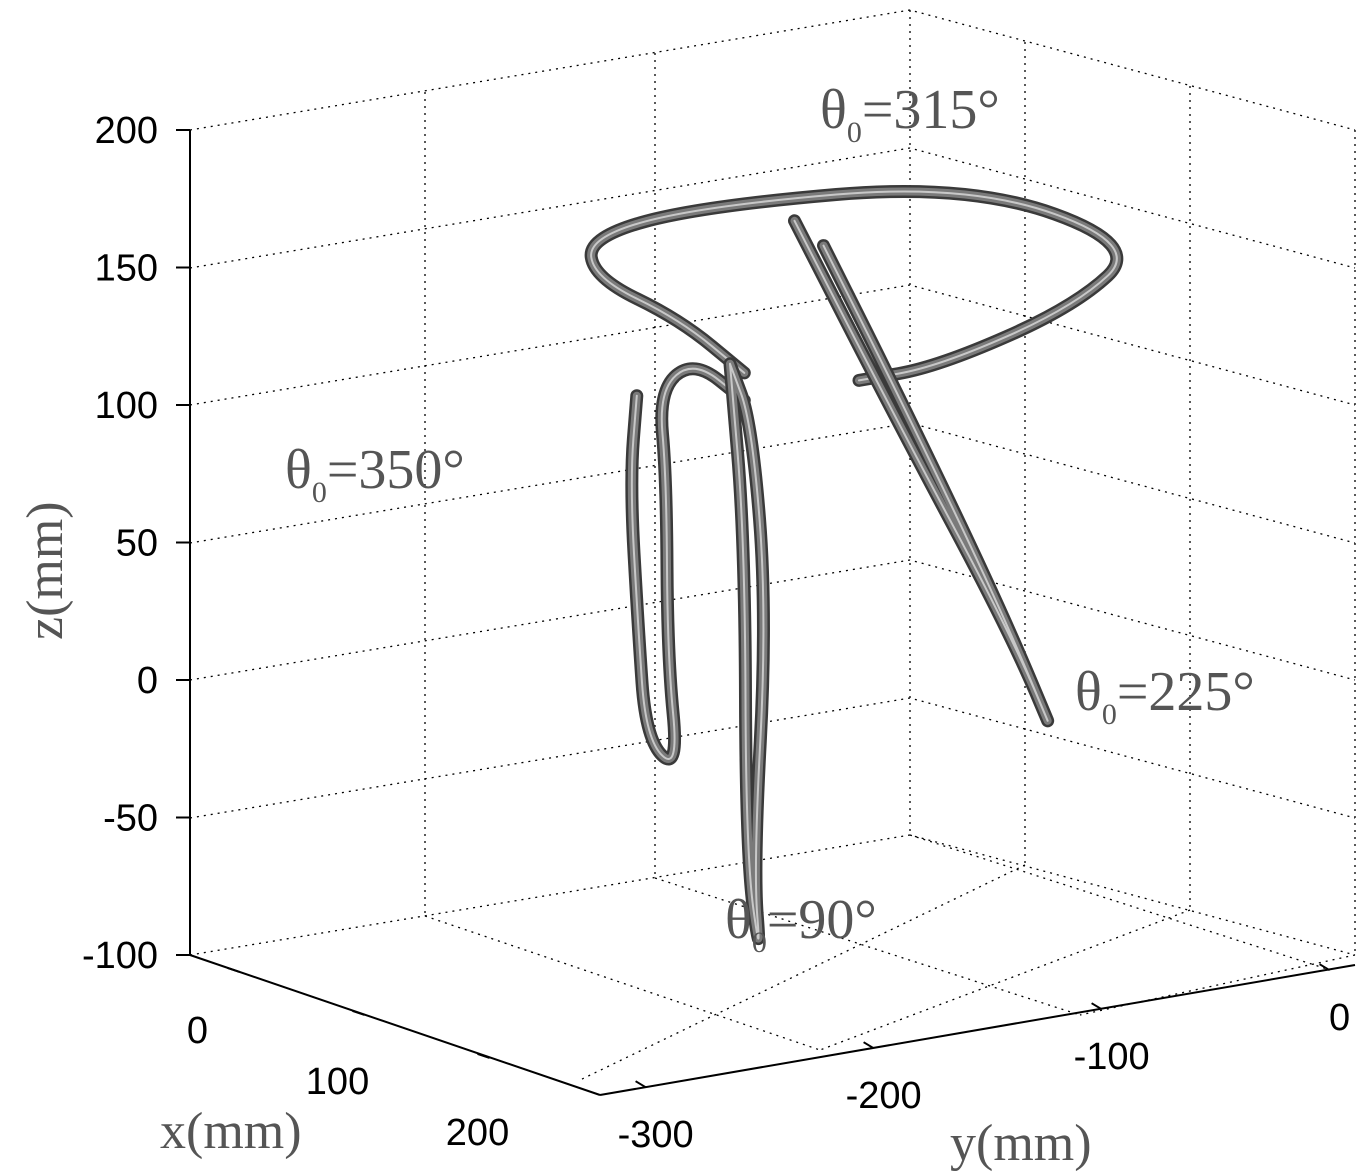 The image size is (1358, 1174). Describe the element at coordinates (337, 1082) in the screenshot. I see `x-tick-label: 100` at that location.